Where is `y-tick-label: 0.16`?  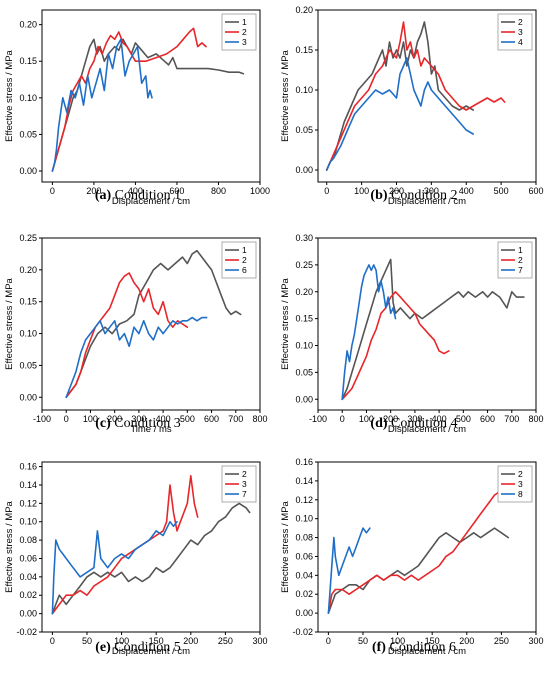 y-tick-label: 0.16 is located at coordinates (28, 467).